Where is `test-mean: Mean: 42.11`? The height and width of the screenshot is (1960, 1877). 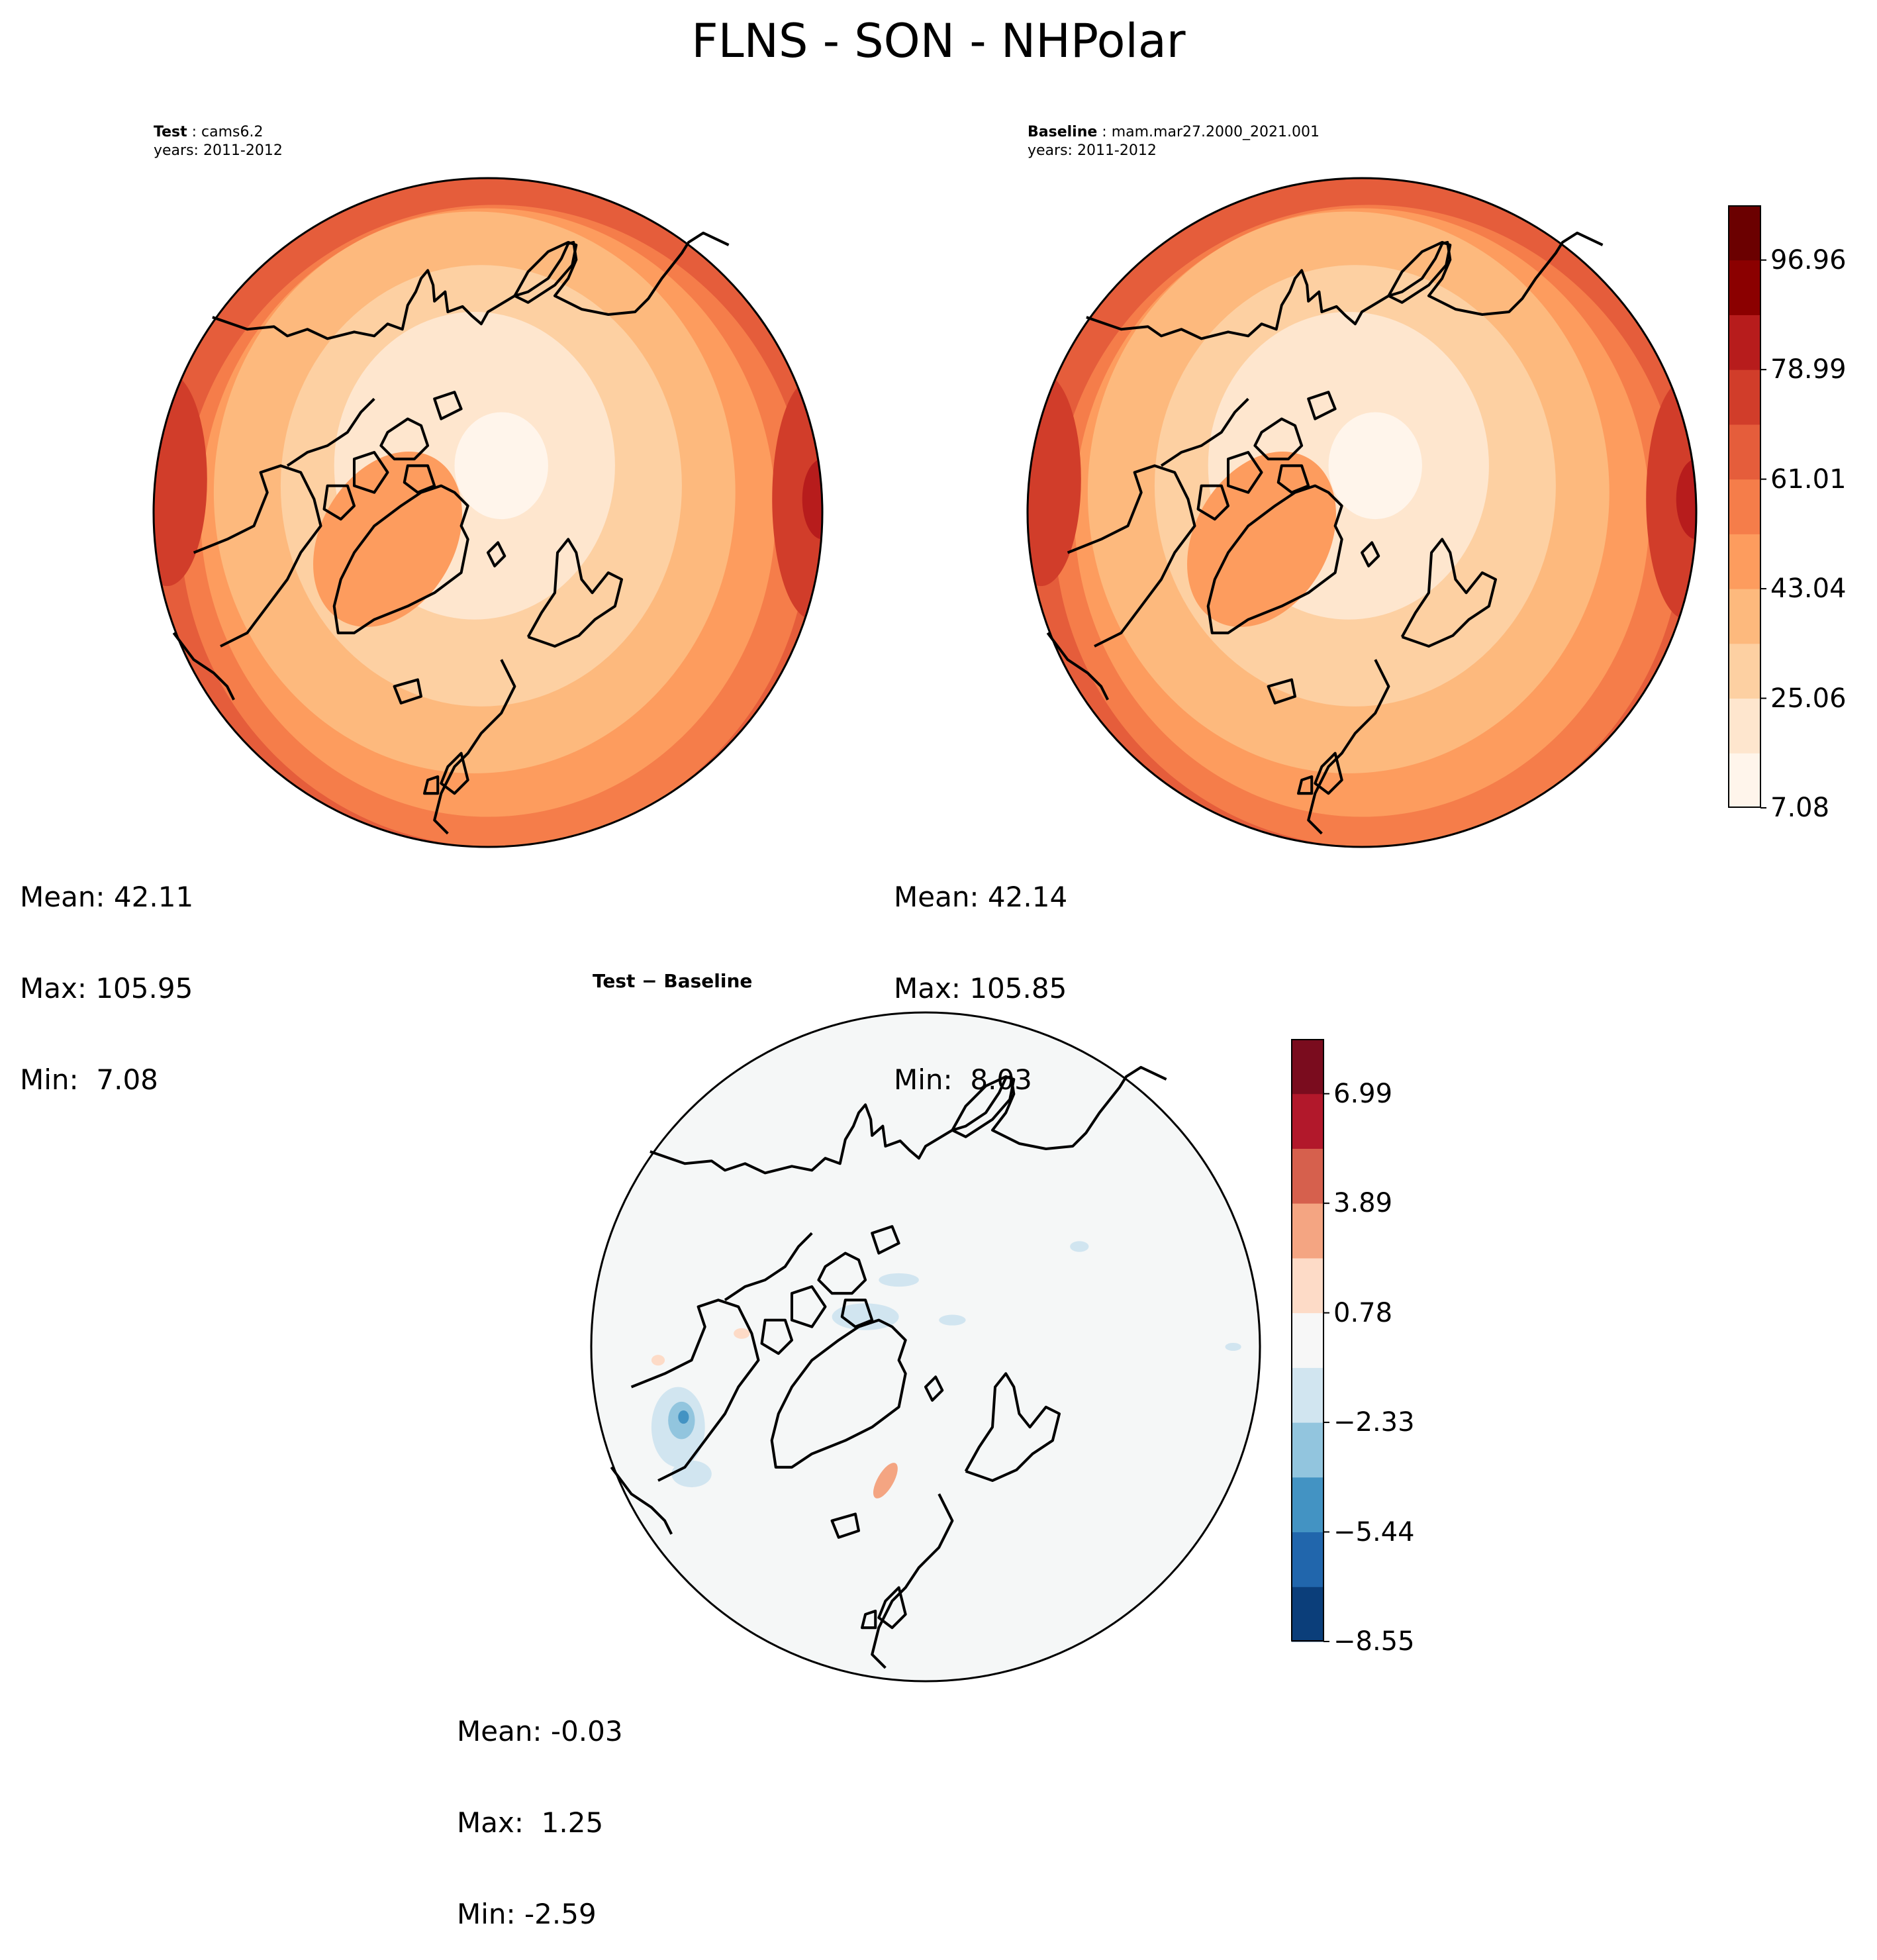 test-mean: Mean: 42.11 is located at coordinates (107, 897).